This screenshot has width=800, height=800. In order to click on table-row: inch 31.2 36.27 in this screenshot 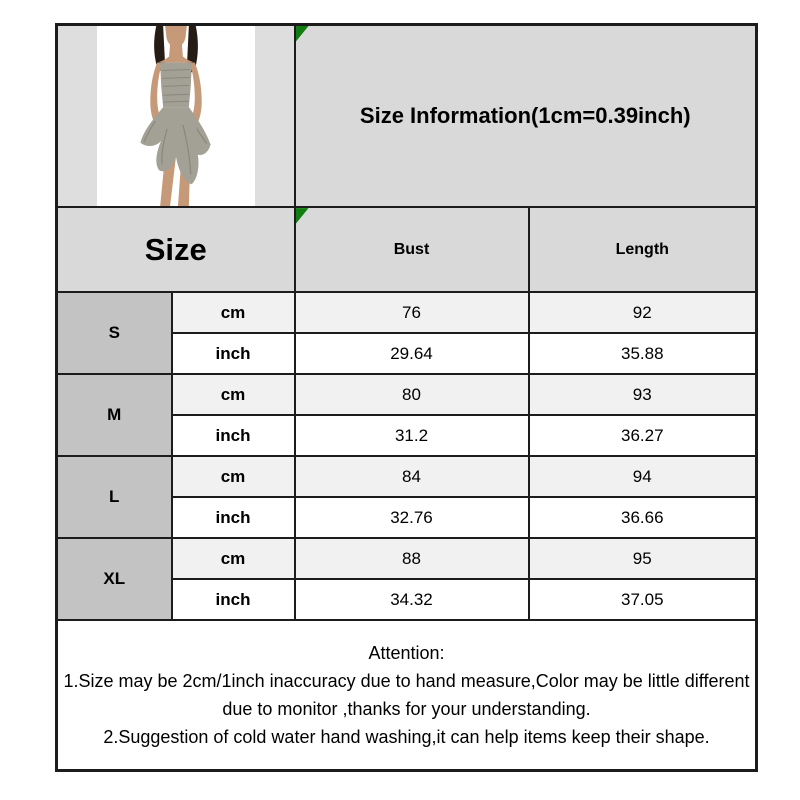, I will do `click(407, 436)`.